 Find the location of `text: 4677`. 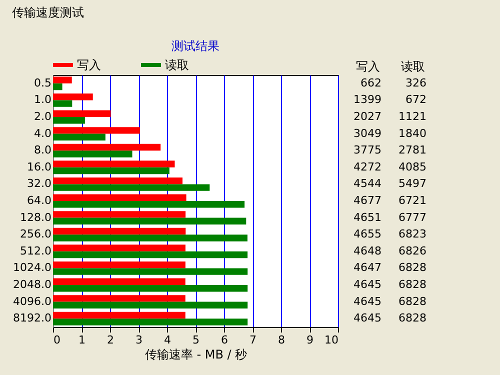

text: 4677 is located at coordinates (368, 200).